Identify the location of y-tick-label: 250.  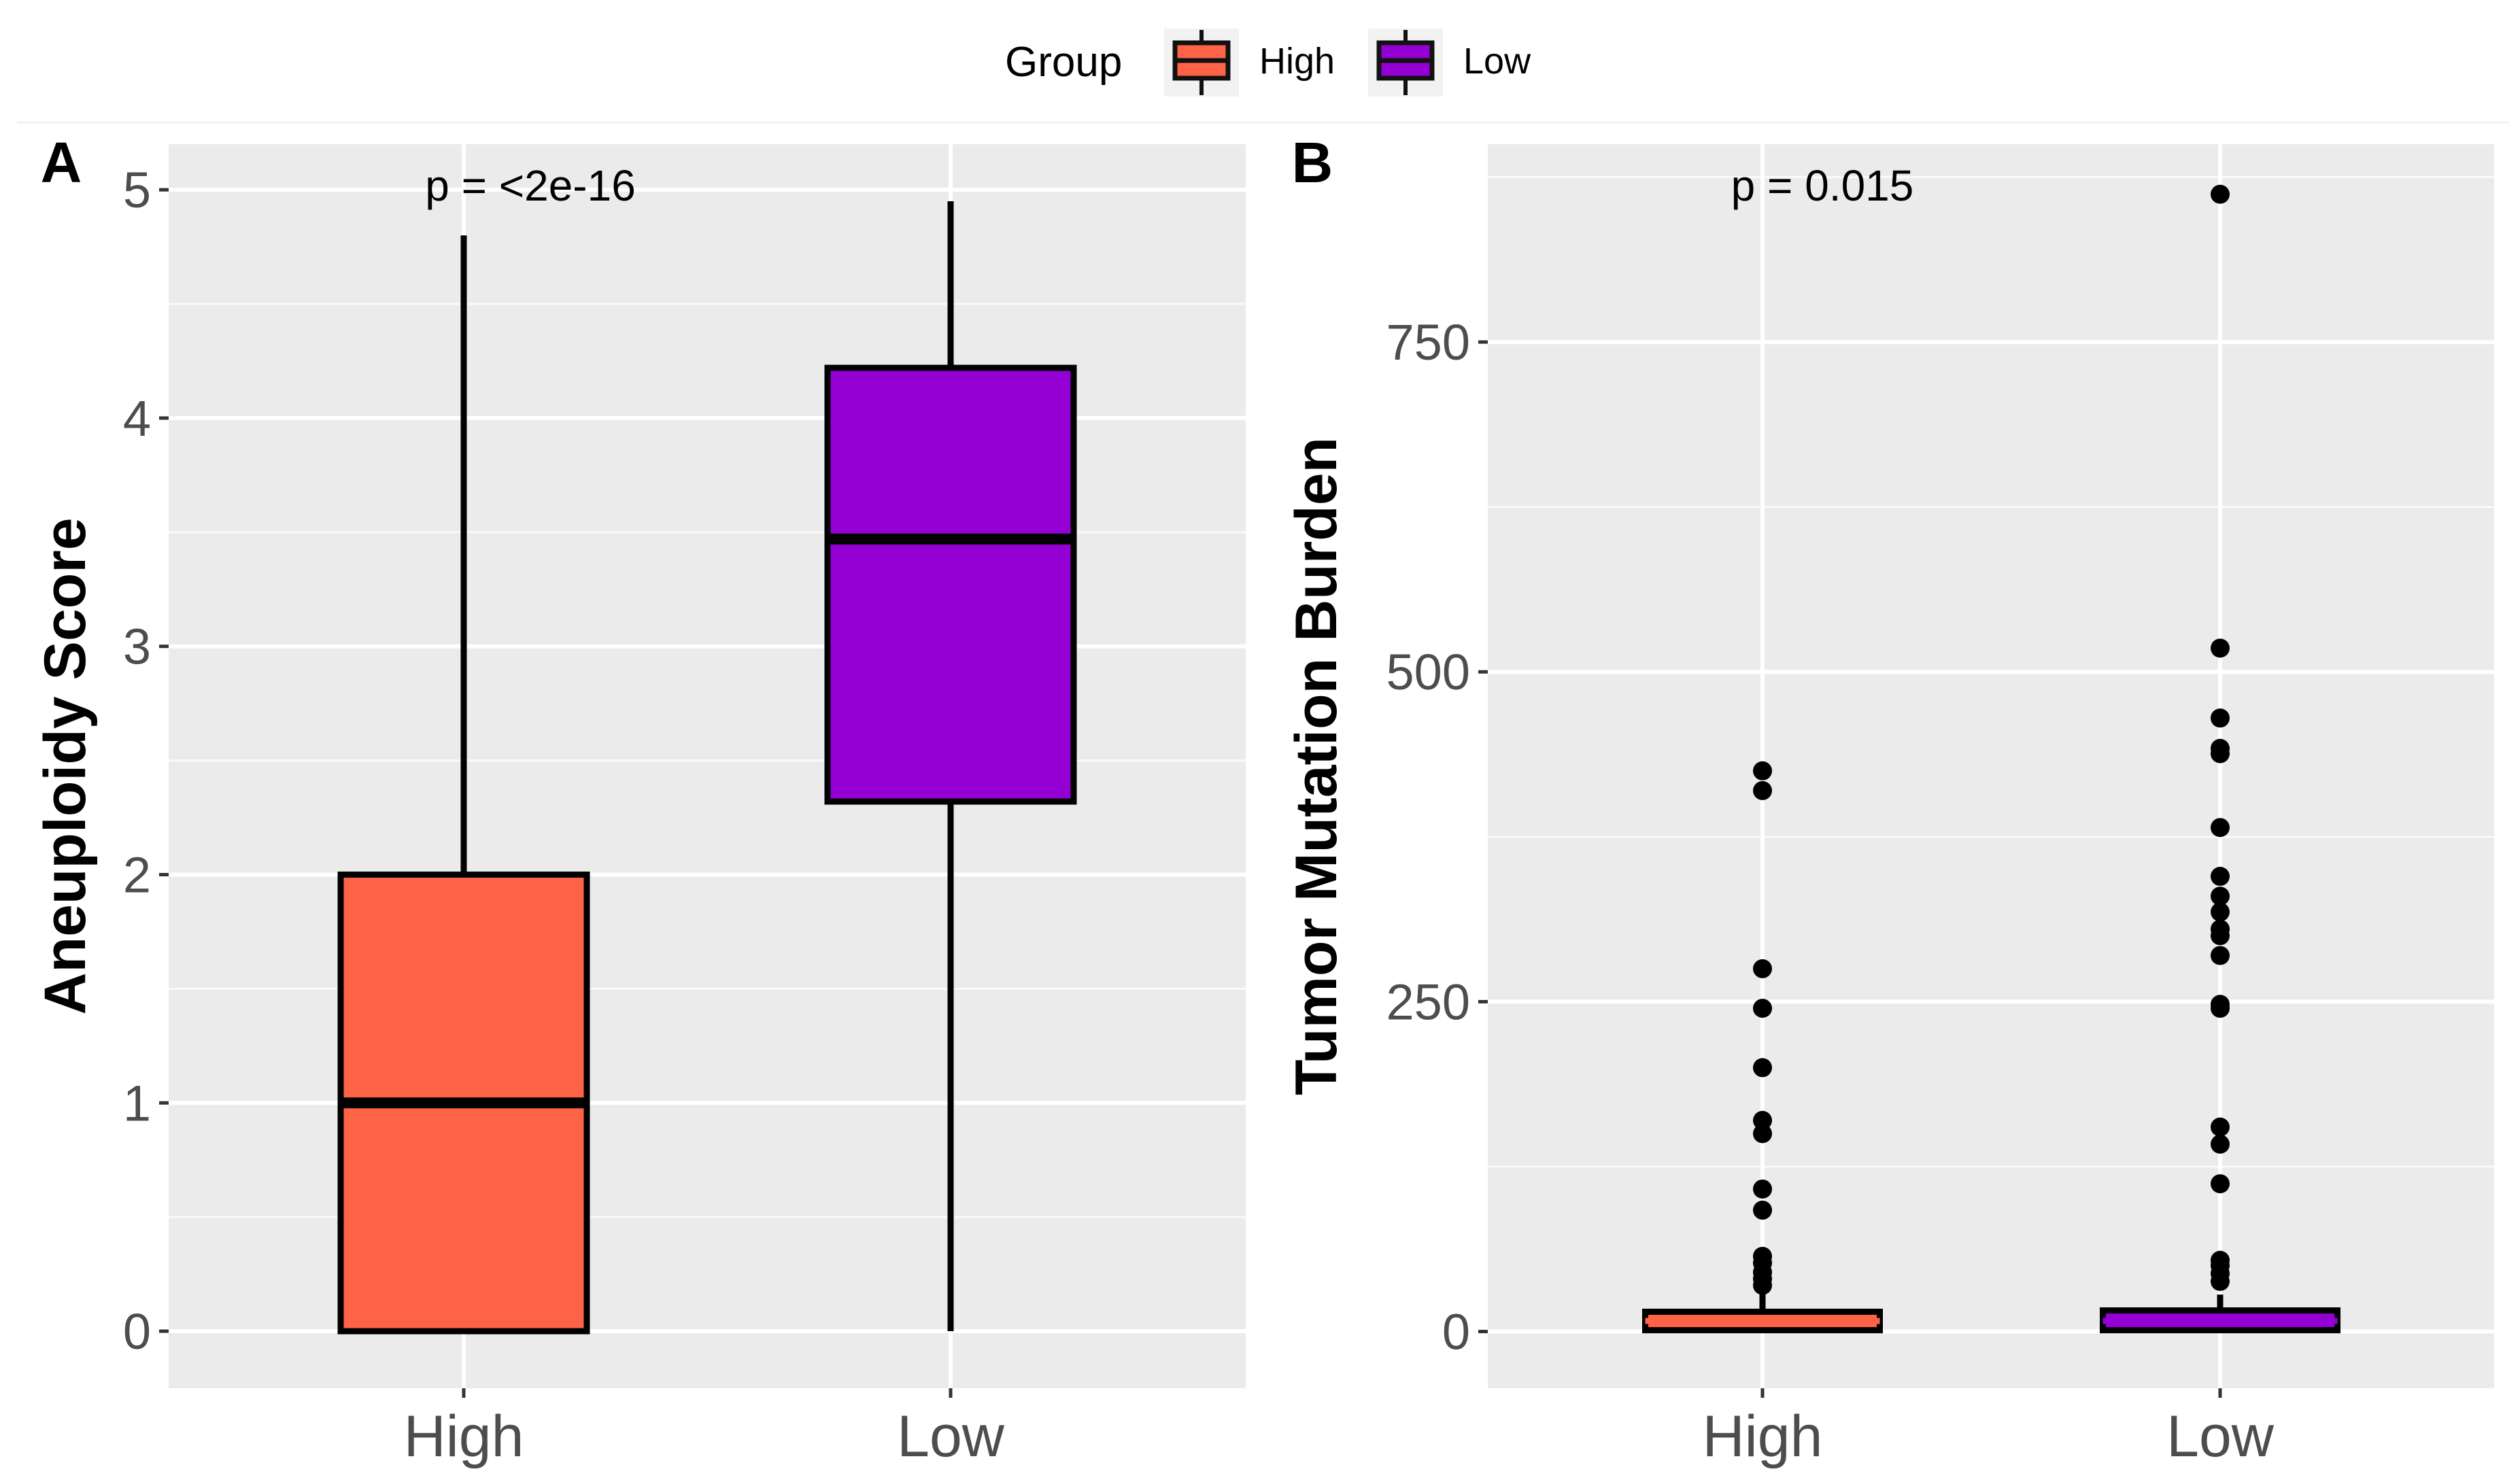
(1428, 1002).